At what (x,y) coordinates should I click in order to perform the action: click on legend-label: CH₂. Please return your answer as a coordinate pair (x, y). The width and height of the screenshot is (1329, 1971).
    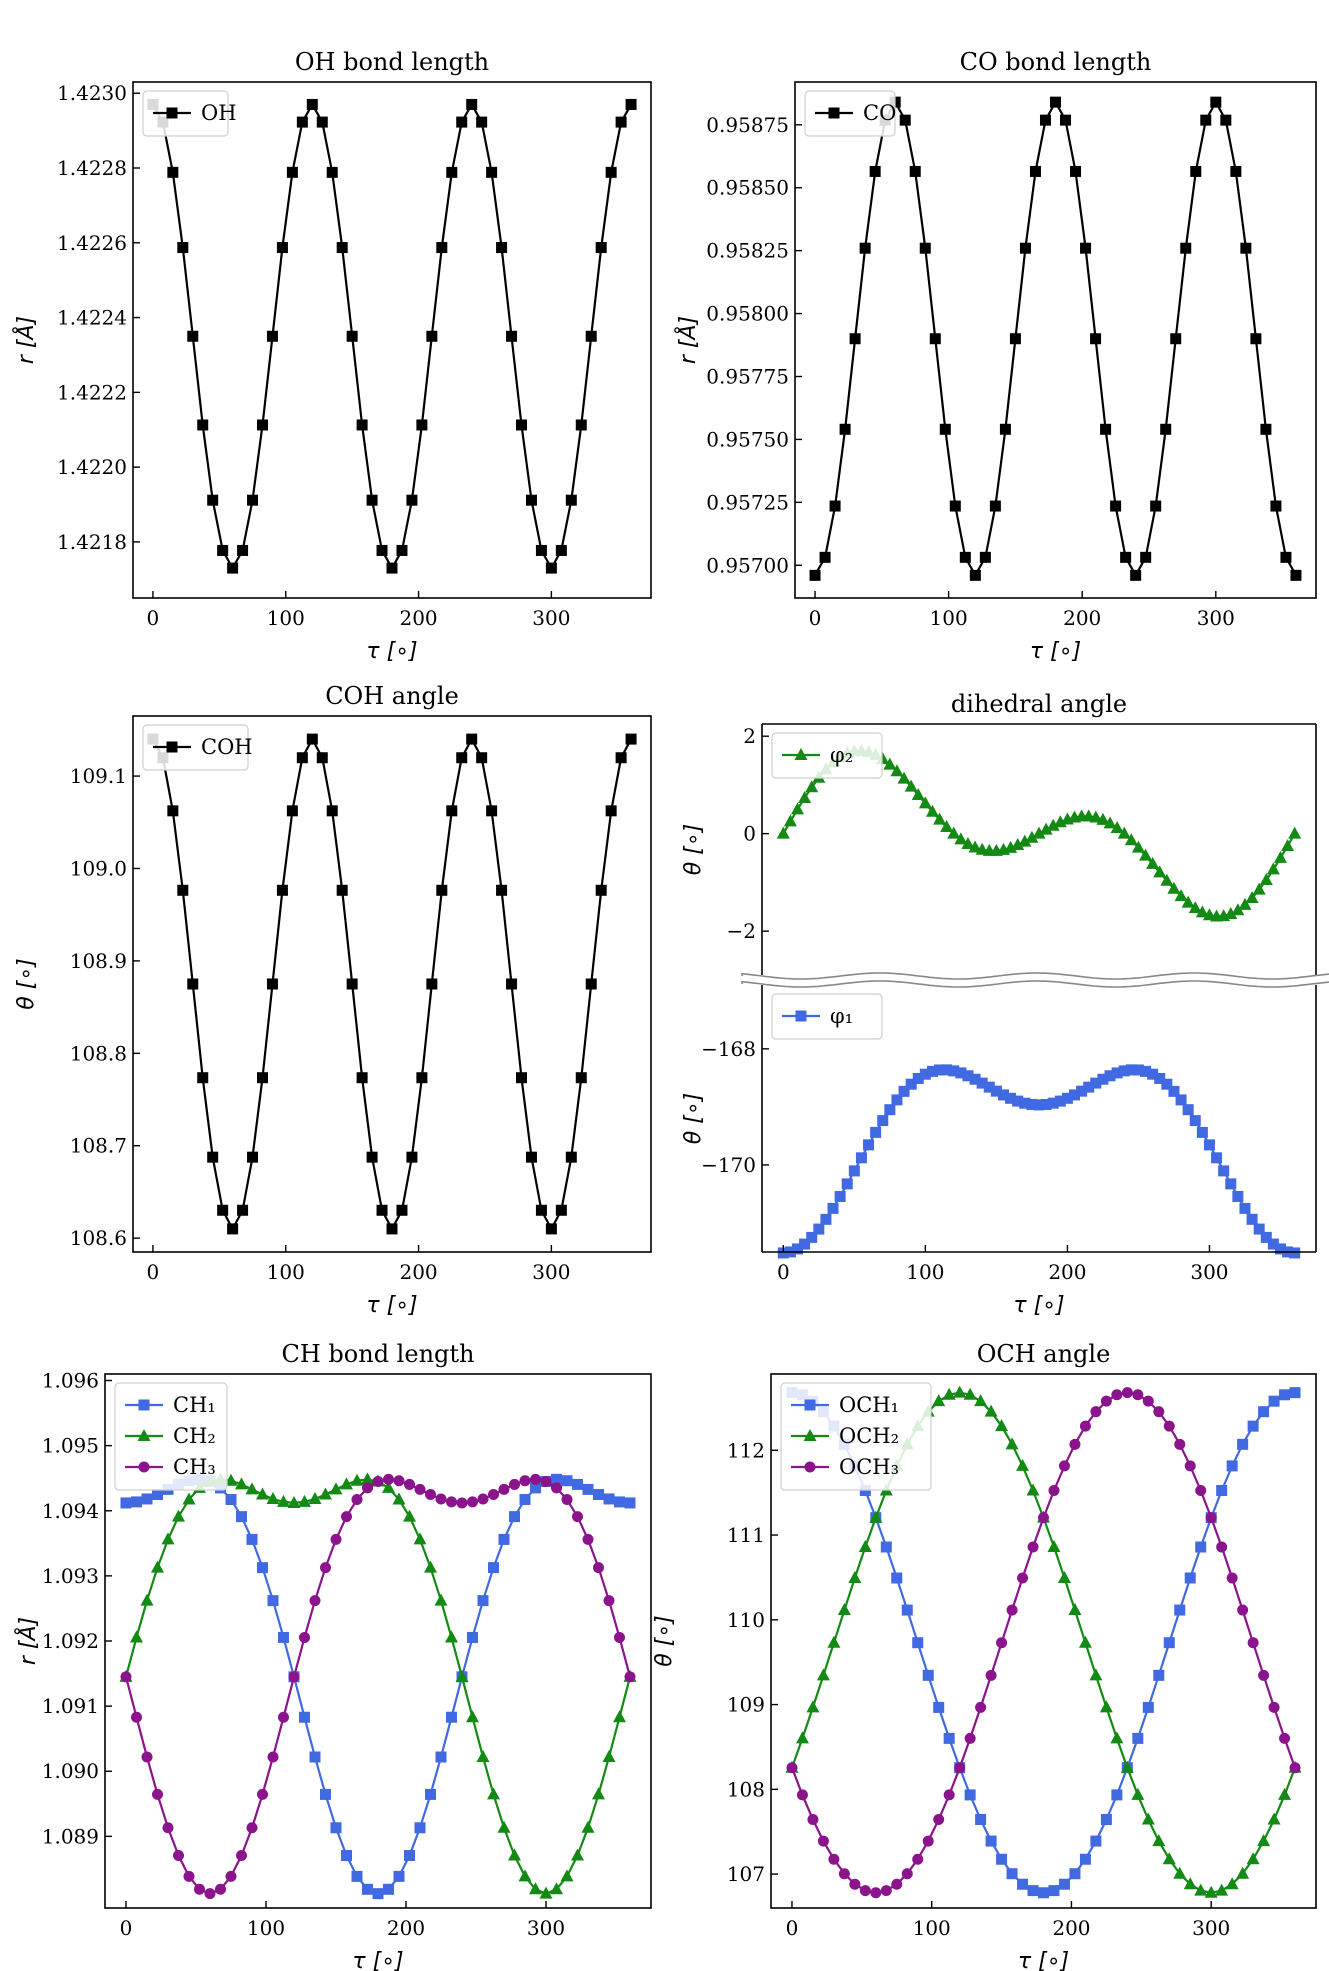
    Looking at the image, I should click on (194, 1436).